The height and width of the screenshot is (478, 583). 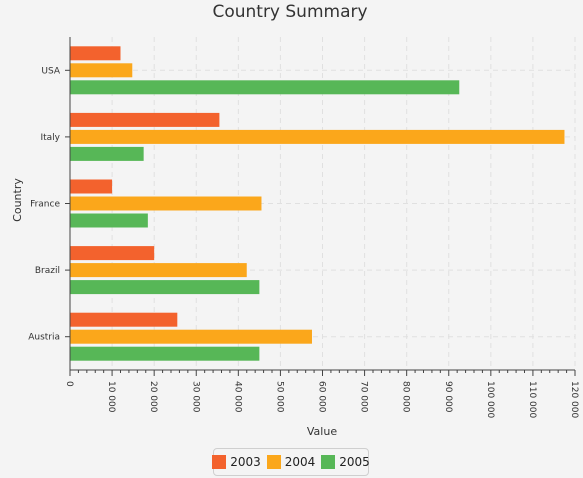 What do you see at coordinates (50, 71) in the screenshot?
I see `y-tick-label: USA` at bounding box center [50, 71].